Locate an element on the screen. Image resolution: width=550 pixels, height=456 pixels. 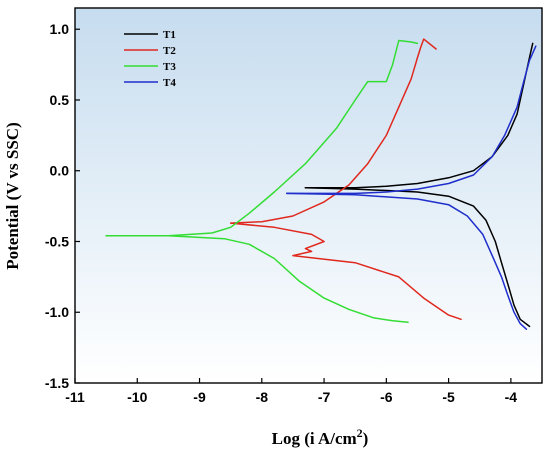
legend-label-t4: T4 is located at coordinates (169, 83).